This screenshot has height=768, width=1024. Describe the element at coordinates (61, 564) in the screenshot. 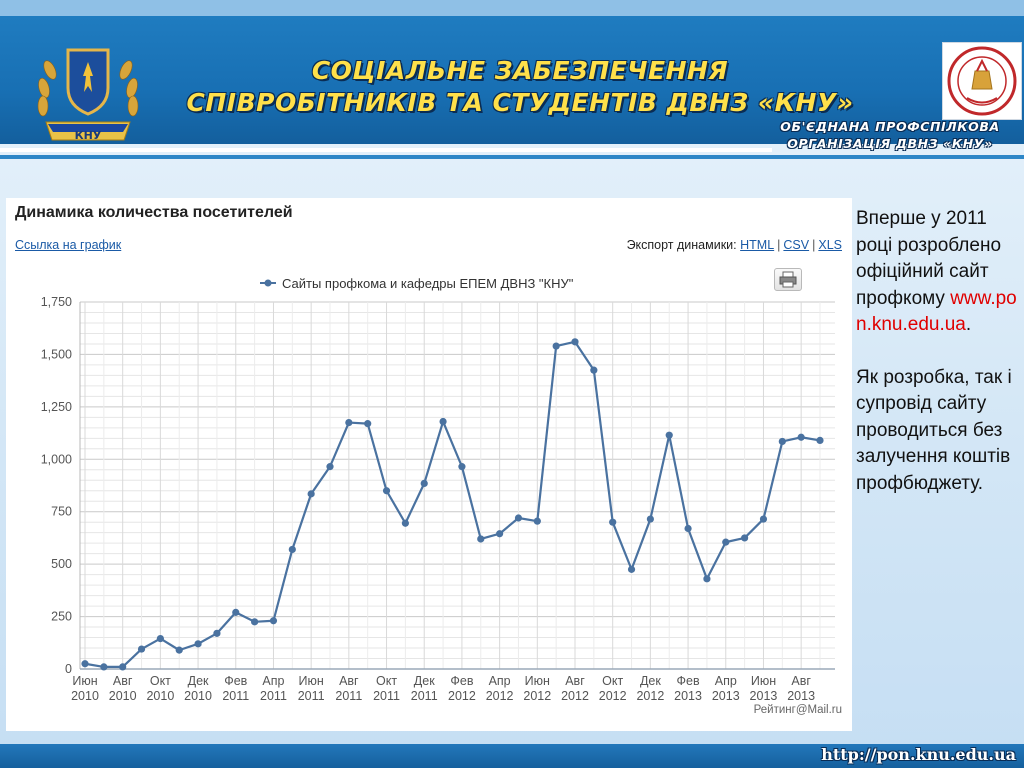

I see `y-tick-label: 500` at that location.